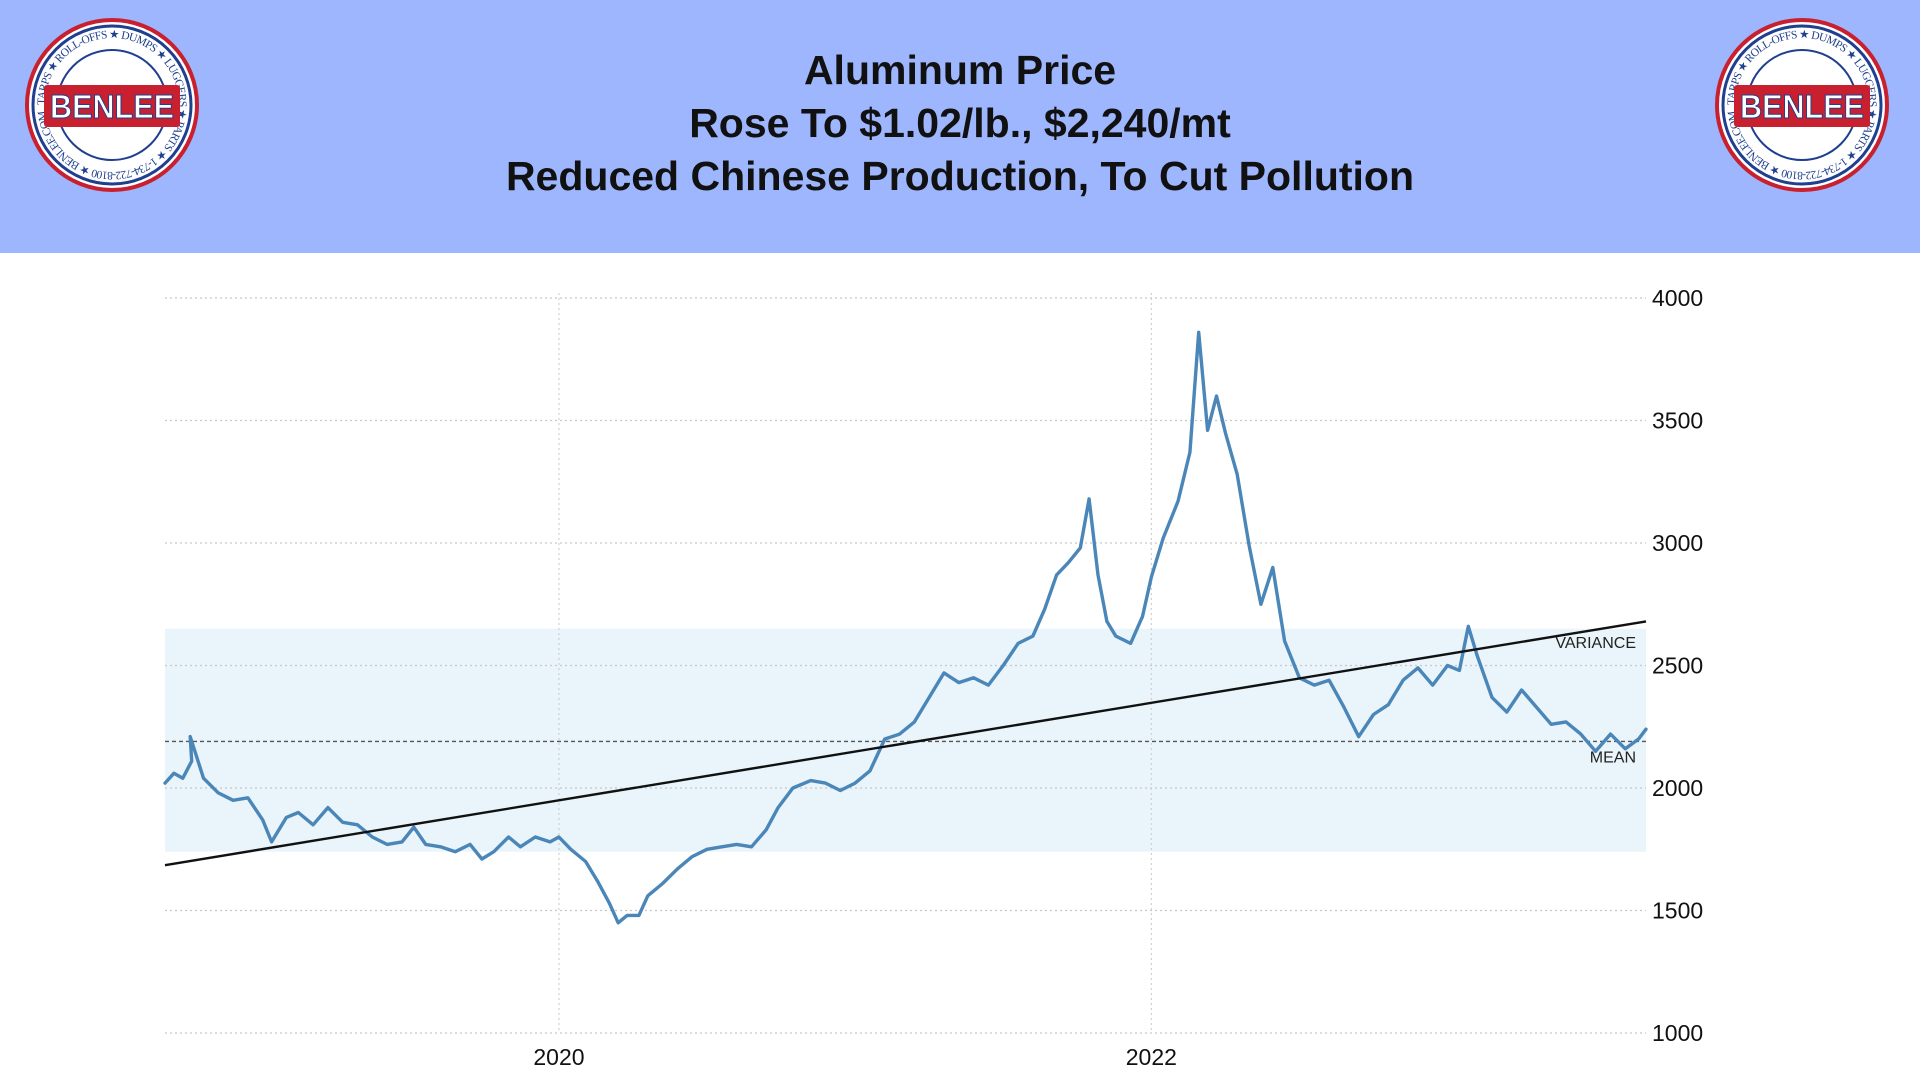  What do you see at coordinates (1677, 298) in the screenshot?
I see `y-tick-label: 4000` at bounding box center [1677, 298].